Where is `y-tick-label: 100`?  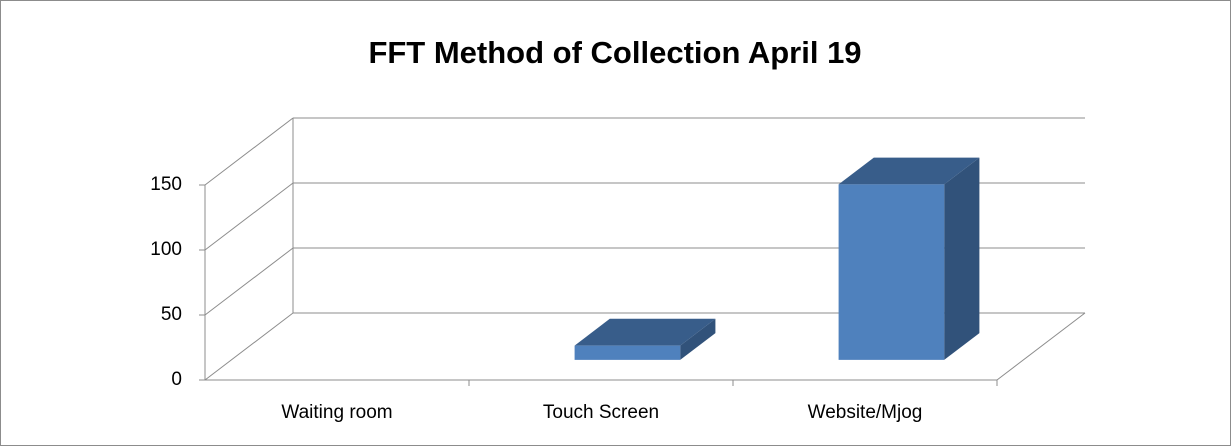
y-tick-label: 100 is located at coordinates (166, 249).